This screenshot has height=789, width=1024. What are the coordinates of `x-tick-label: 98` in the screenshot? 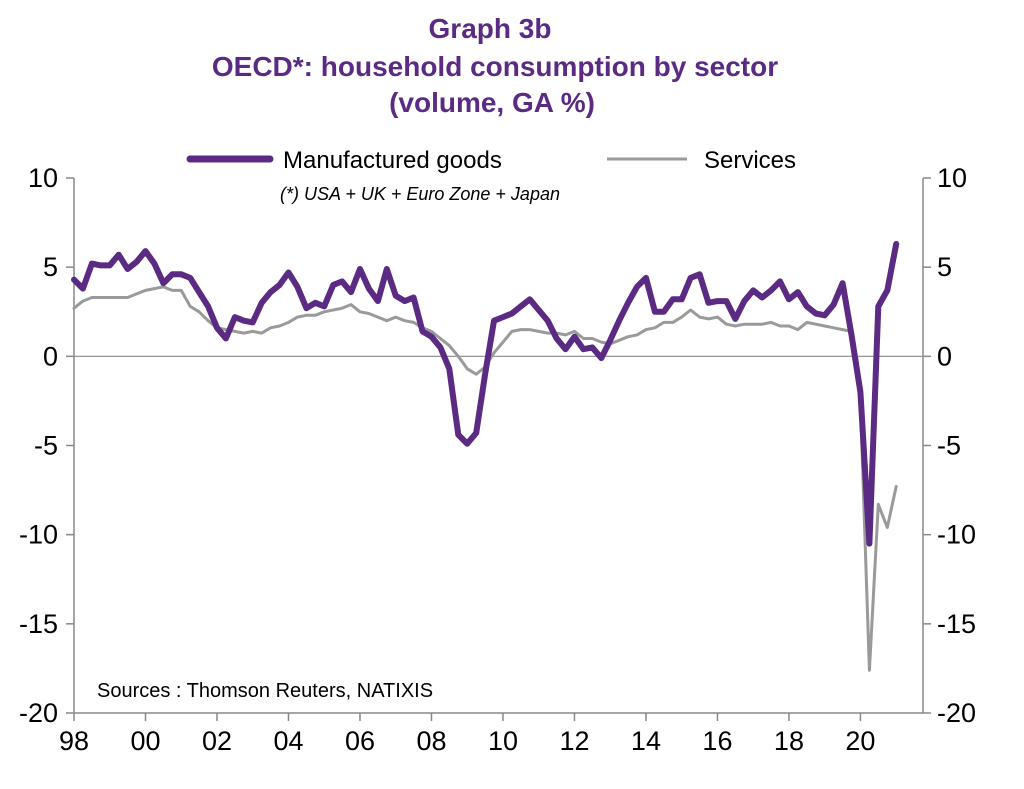 It's located at (74, 741).